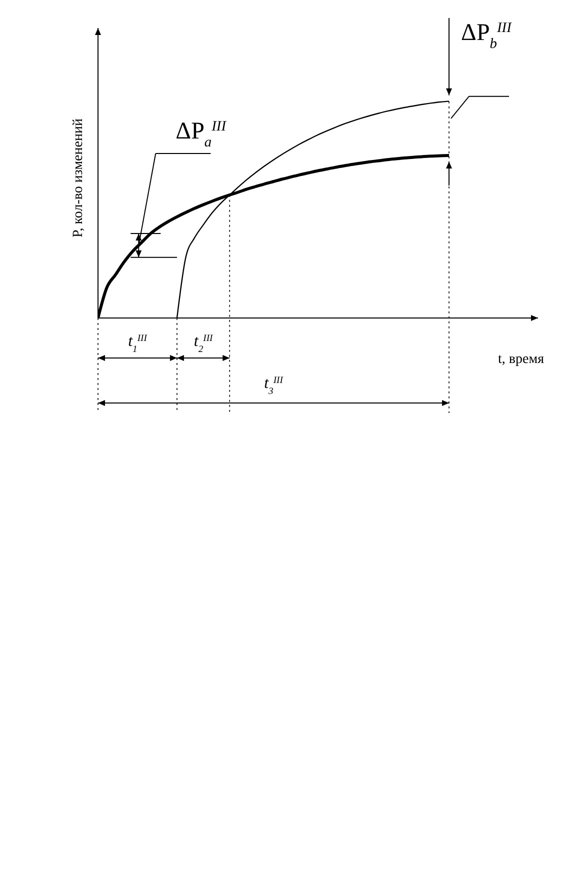 The image size is (576, 881). What do you see at coordinates (521, 359) in the screenshot?
I see `x-axis-title: t, время` at bounding box center [521, 359].